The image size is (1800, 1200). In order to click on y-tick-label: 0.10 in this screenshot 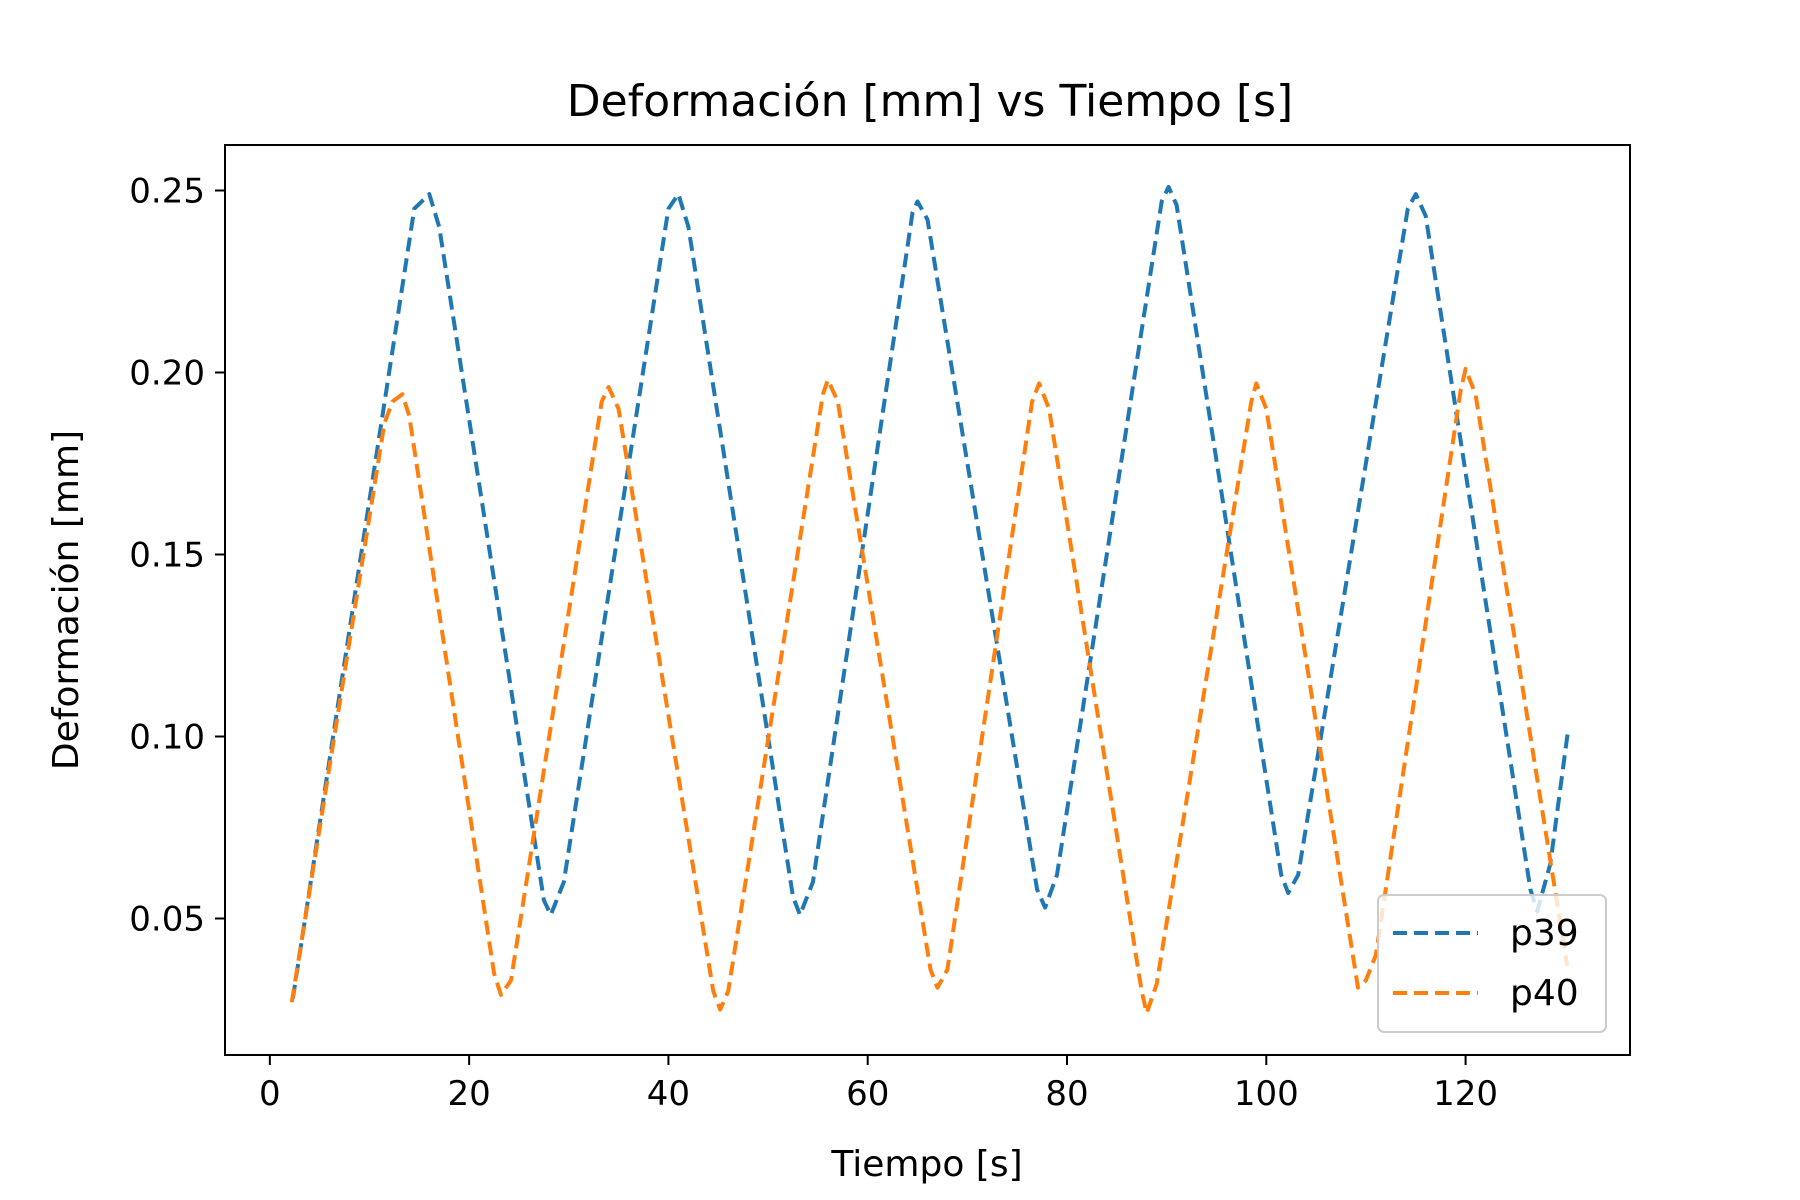, I will do `click(167, 738)`.